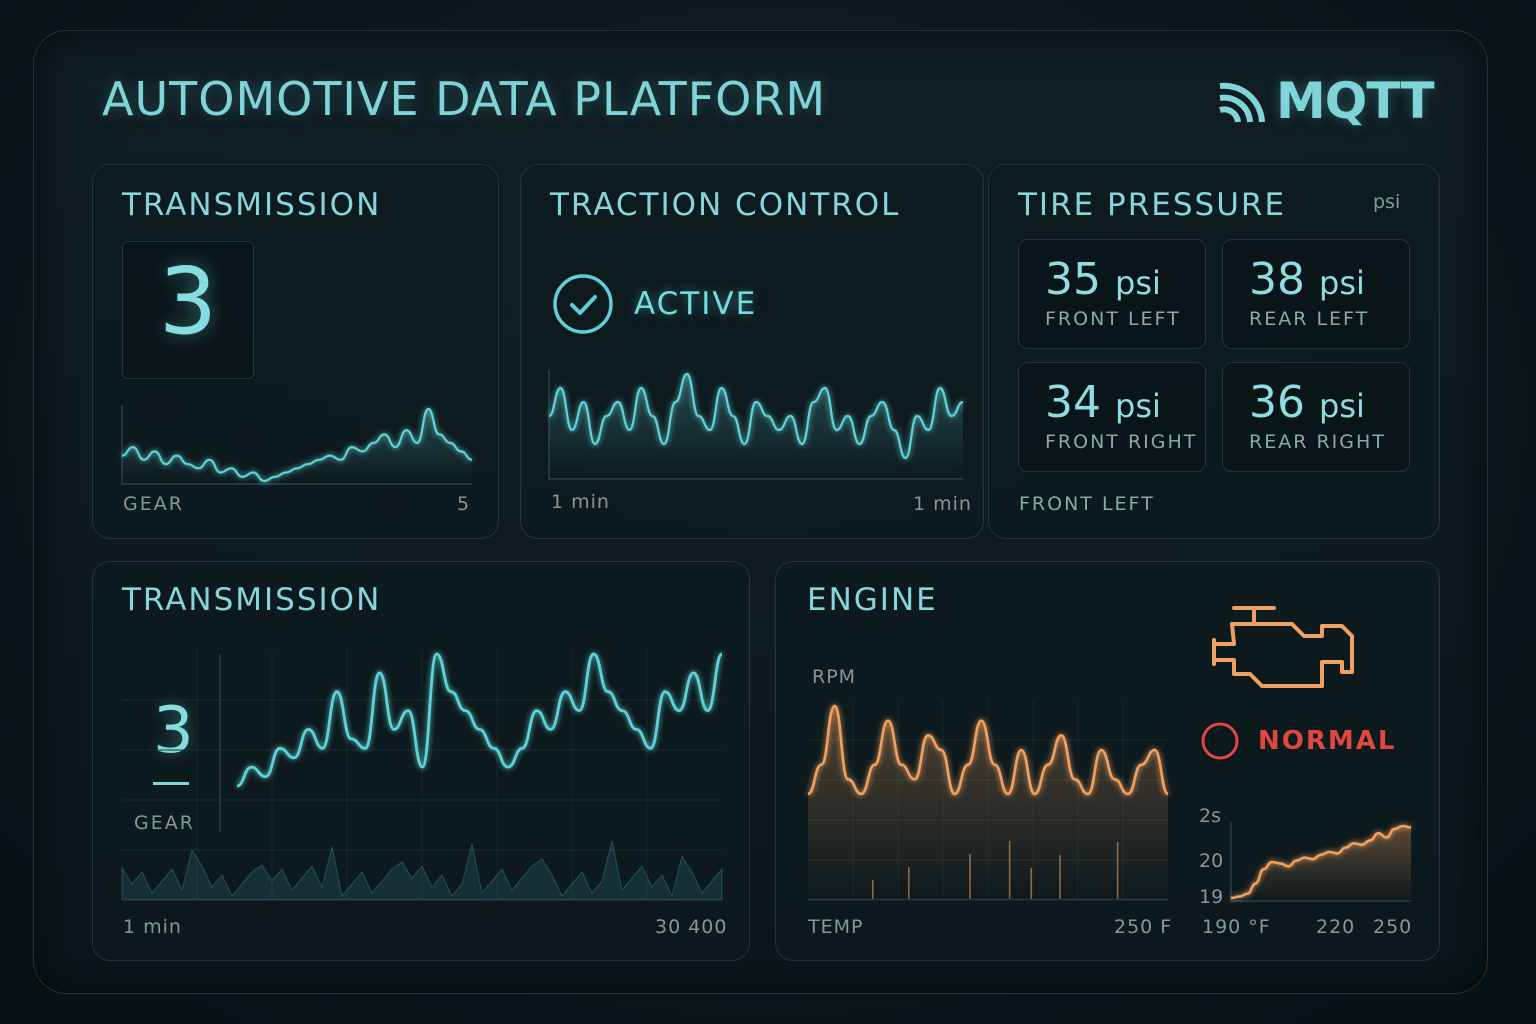 This screenshot has height=1024, width=1536. What do you see at coordinates (220, 743) in the screenshot?
I see `divider` at bounding box center [220, 743].